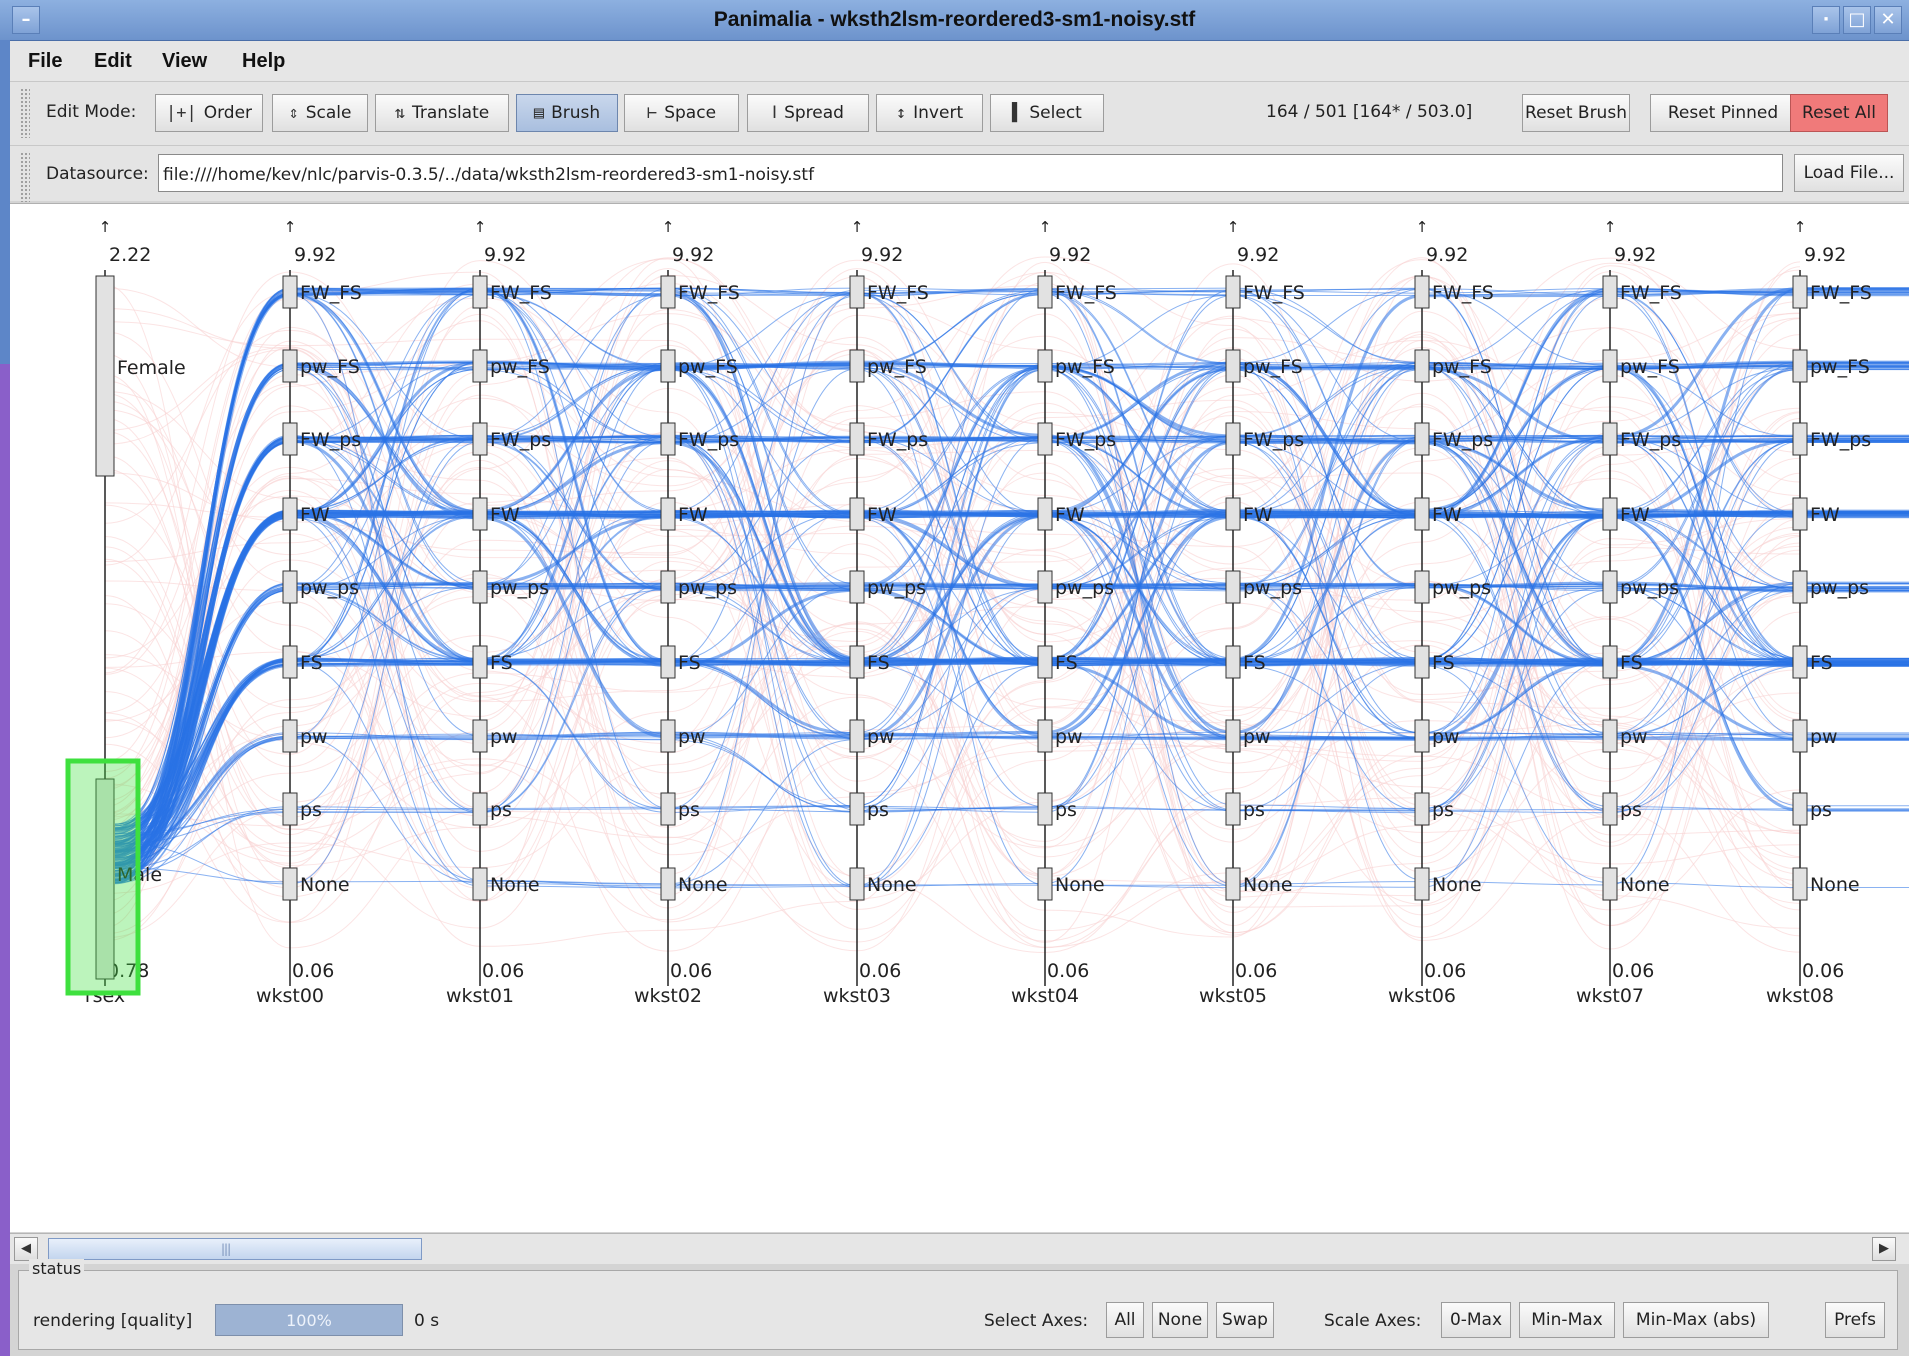 This screenshot has height=1356, width=1909. I want to click on mode-space-button: ⊢ Space, so click(681, 113).